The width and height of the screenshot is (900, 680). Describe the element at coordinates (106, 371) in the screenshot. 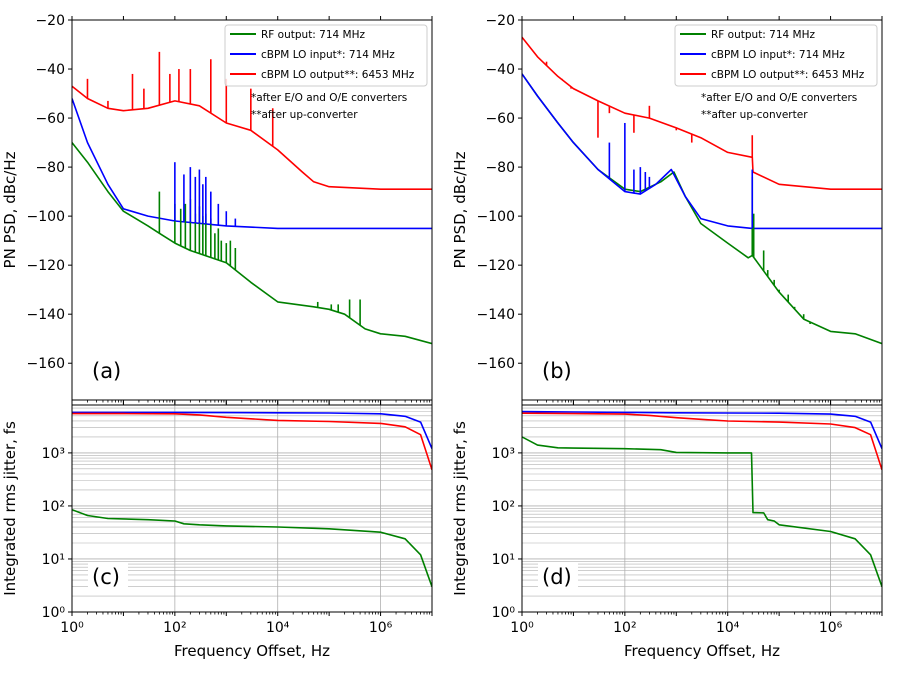

I see `panel-label: (a)` at that location.